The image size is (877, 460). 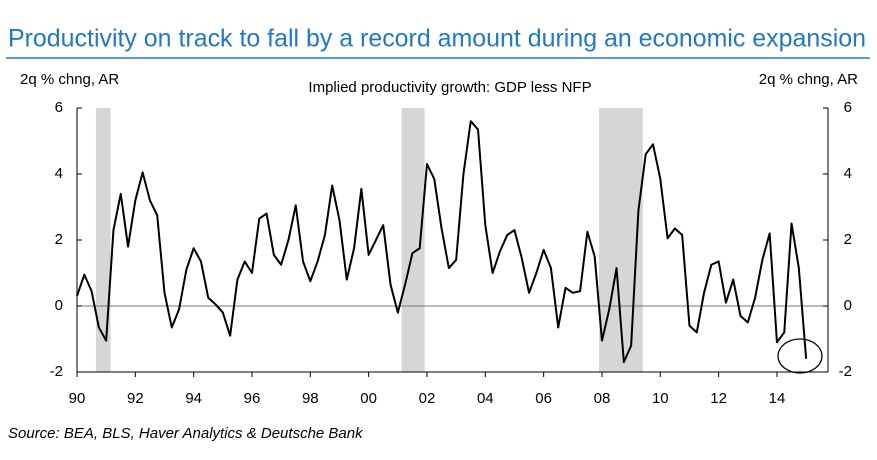 What do you see at coordinates (602, 398) in the screenshot?
I see `x-tick-label: 08` at bounding box center [602, 398].